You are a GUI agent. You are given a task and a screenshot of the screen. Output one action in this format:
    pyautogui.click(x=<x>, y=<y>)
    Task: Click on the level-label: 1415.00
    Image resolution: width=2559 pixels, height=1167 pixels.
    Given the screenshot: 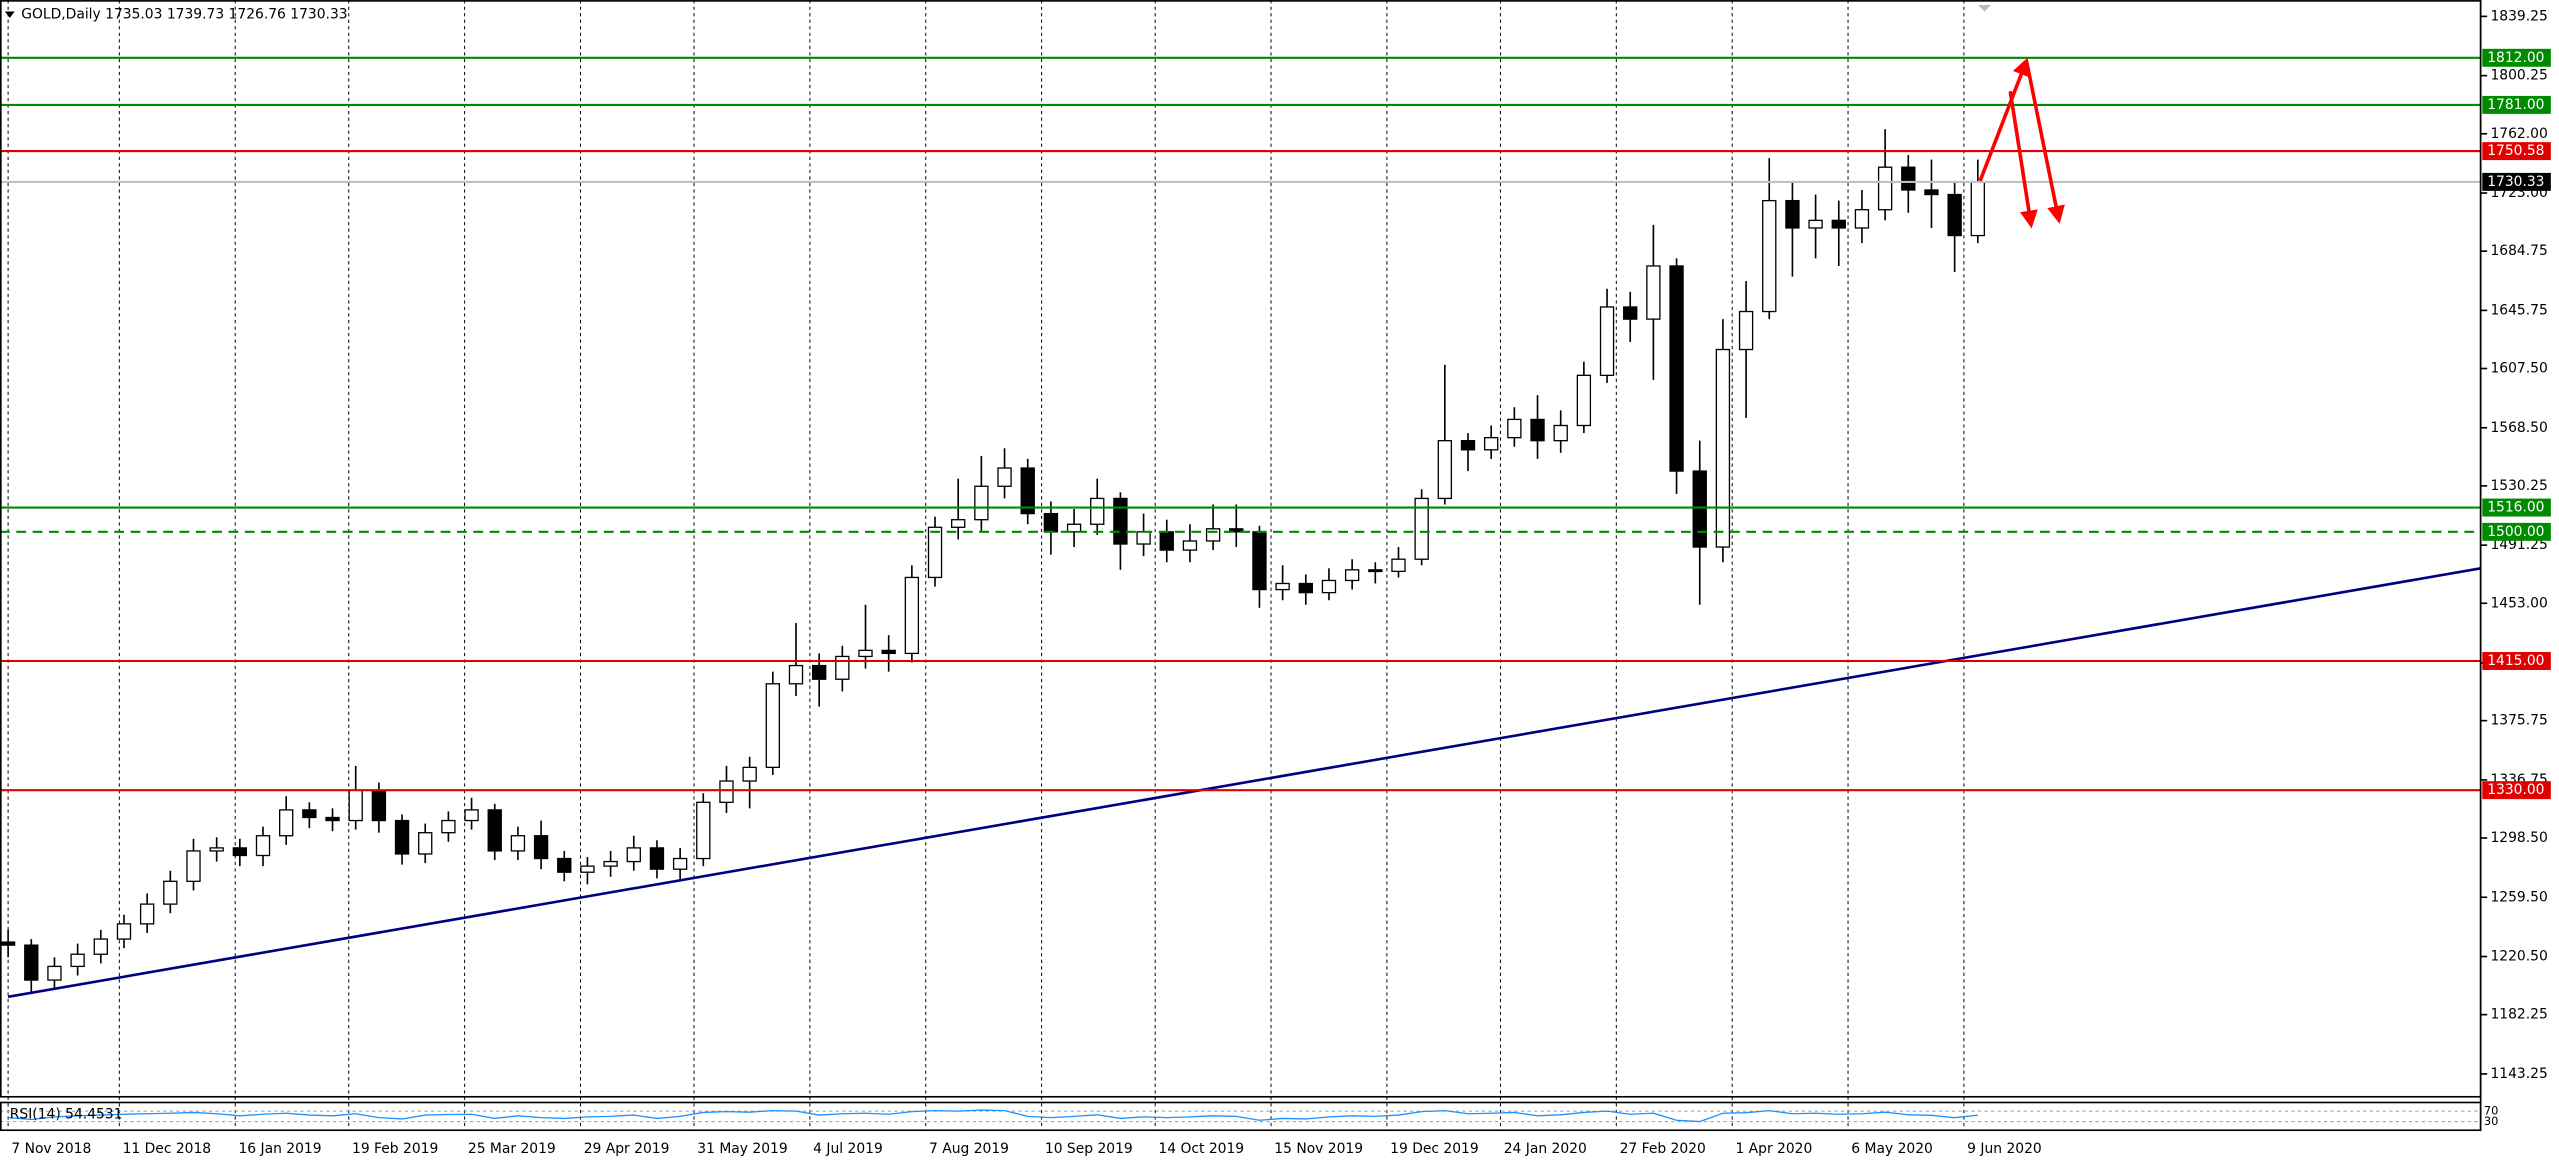 What is the action you would take?
    pyautogui.click(x=2515, y=661)
    